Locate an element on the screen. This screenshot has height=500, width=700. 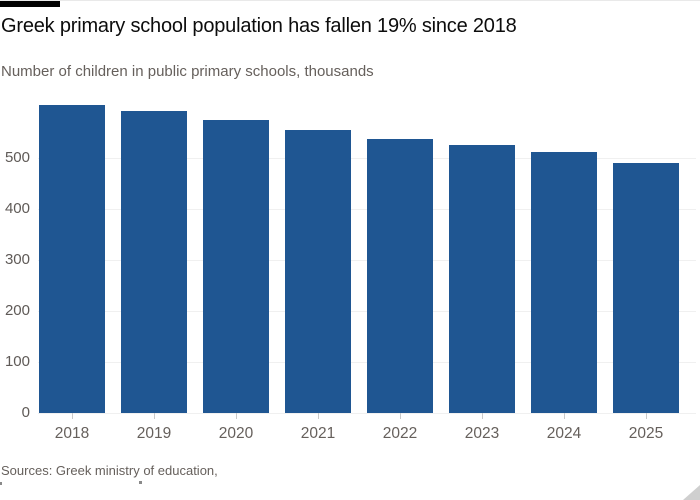
x-tick-label-2018: 2018 is located at coordinates (72, 433).